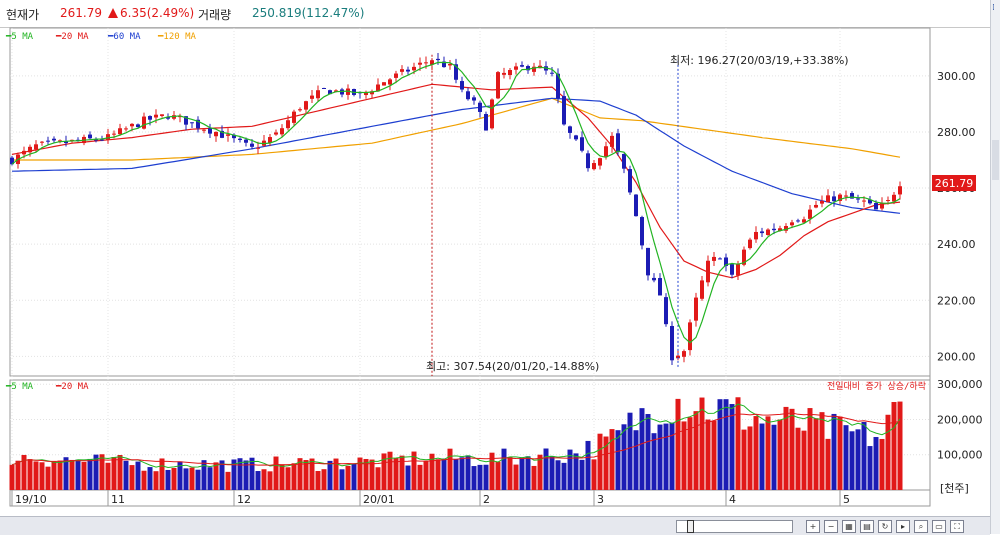 Image resolution: width=1000 pixels, height=535 pixels. I want to click on zoom-in-icon: +, so click(813, 526).